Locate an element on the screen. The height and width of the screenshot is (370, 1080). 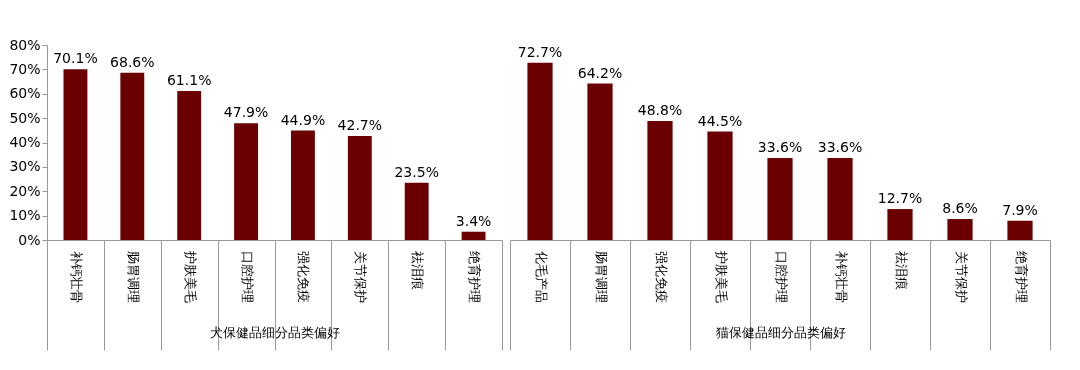
data-label: 23.5% is located at coordinates (416, 171).